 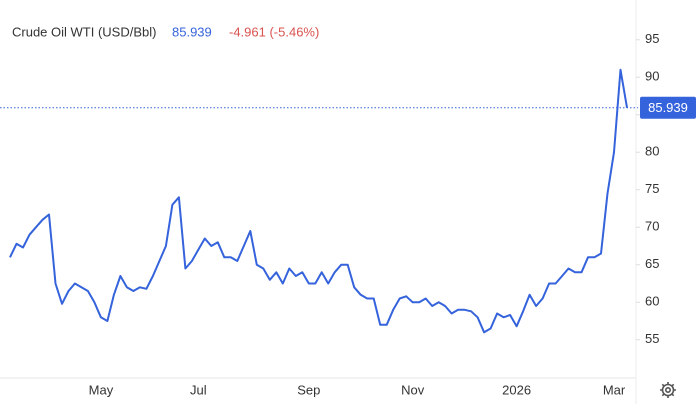 What do you see at coordinates (652, 263) in the screenshot?
I see `y-tick-label: 65` at bounding box center [652, 263].